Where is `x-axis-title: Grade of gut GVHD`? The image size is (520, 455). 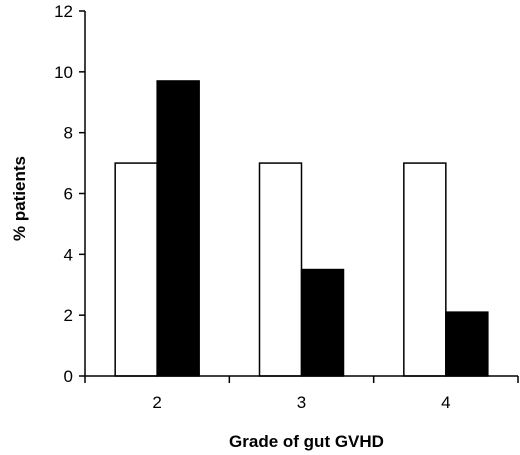
x-axis-title: Grade of gut GVHD is located at coordinates (306, 441).